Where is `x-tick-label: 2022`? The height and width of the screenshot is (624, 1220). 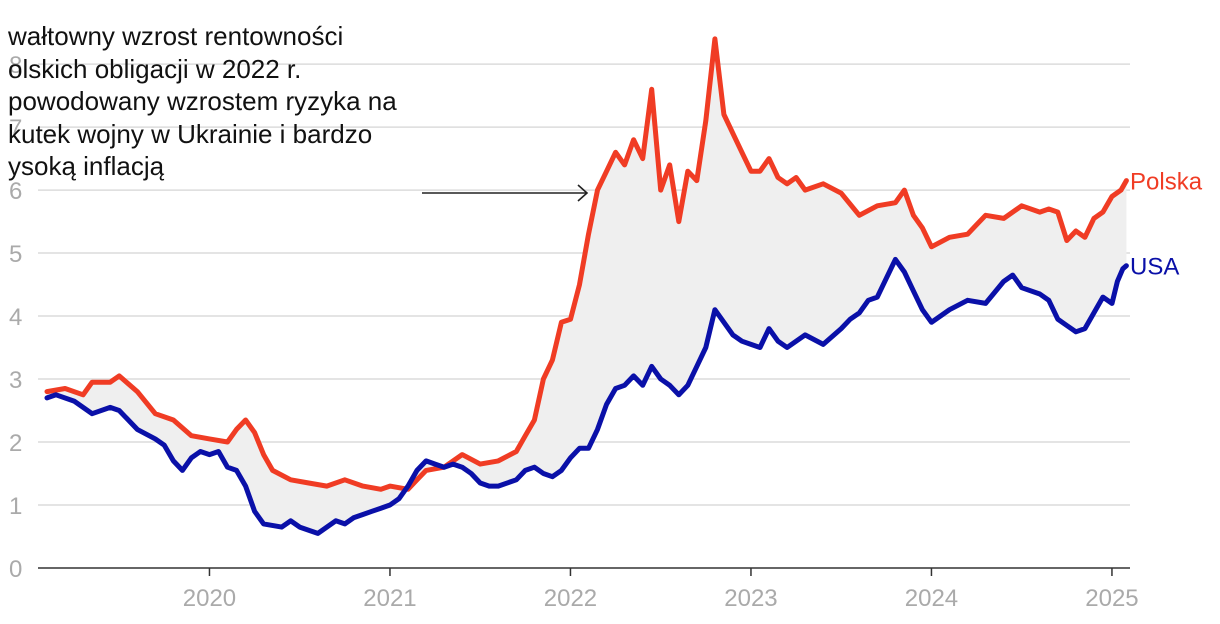 x-tick-label: 2022 is located at coordinates (570, 598).